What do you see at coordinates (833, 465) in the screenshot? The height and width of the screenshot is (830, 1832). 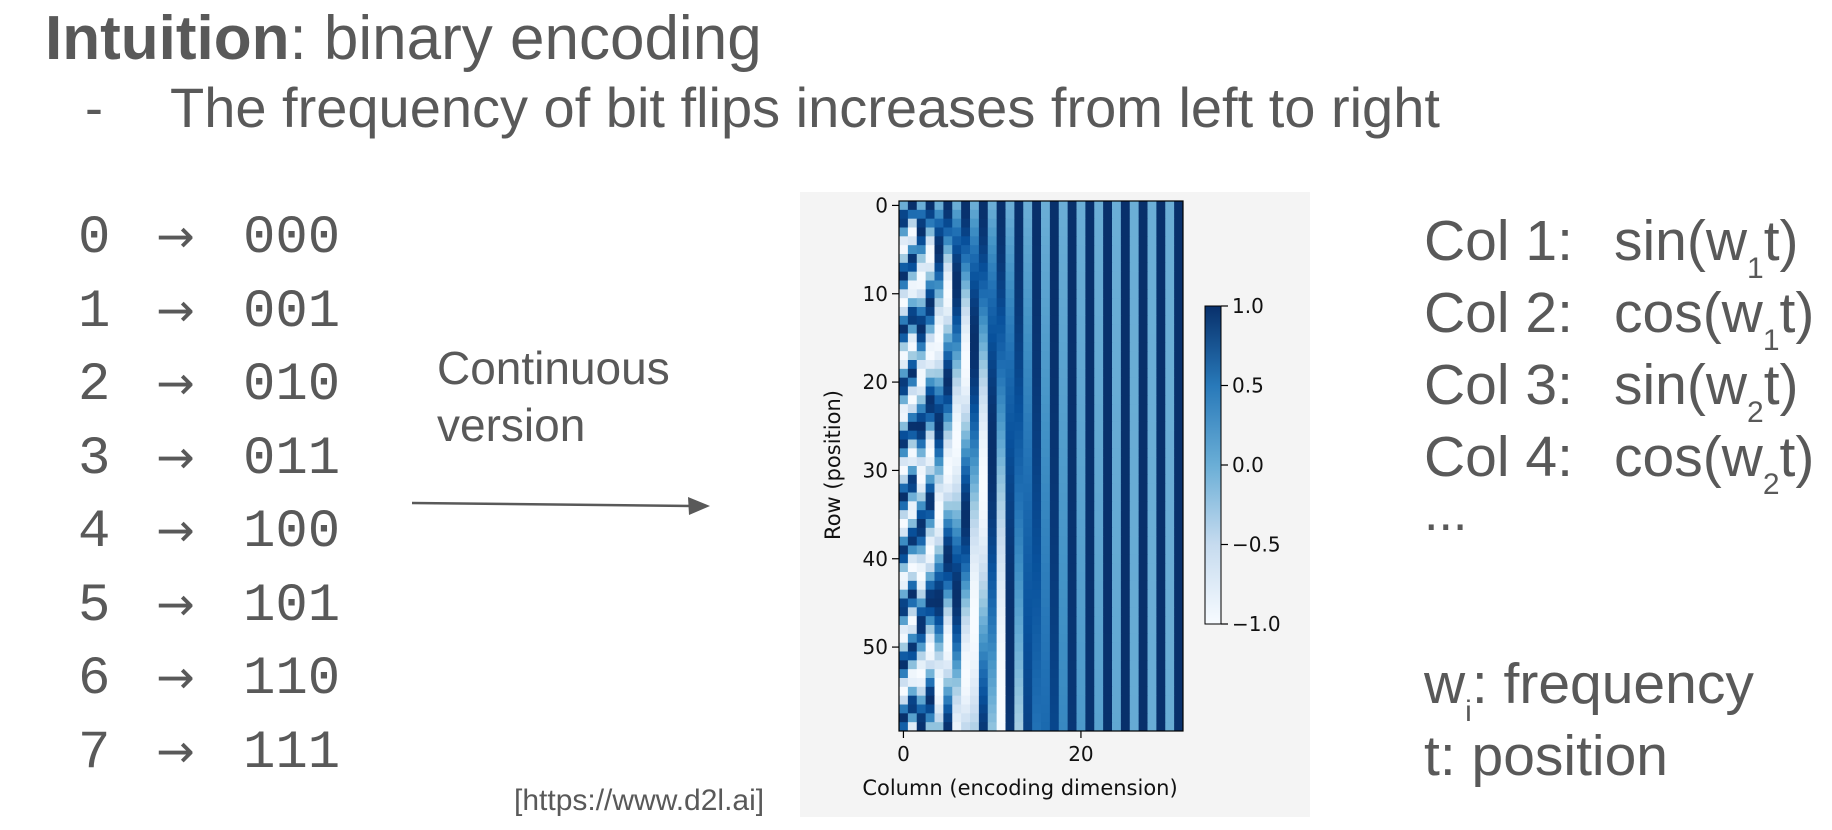 I see `heatmap-y-label: Row (position)` at bounding box center [833, 465].